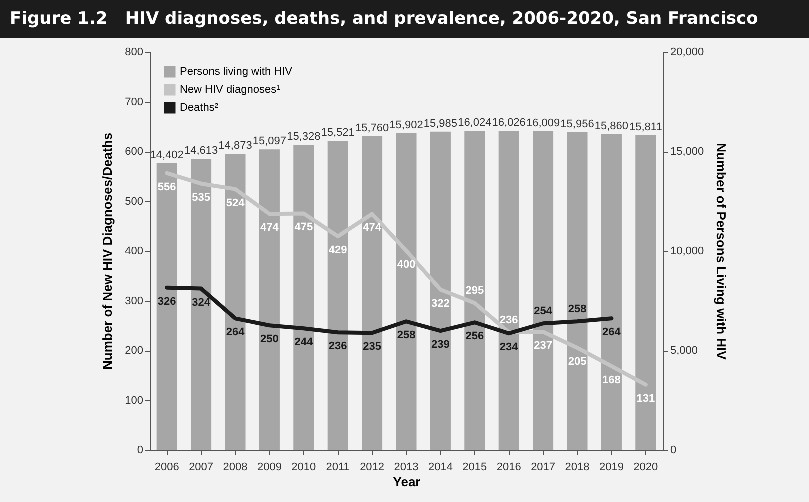  What do you see at coordinates (236, 203) in the screenshot?
I see `data-label: 524` at bounding box center [236, 203].